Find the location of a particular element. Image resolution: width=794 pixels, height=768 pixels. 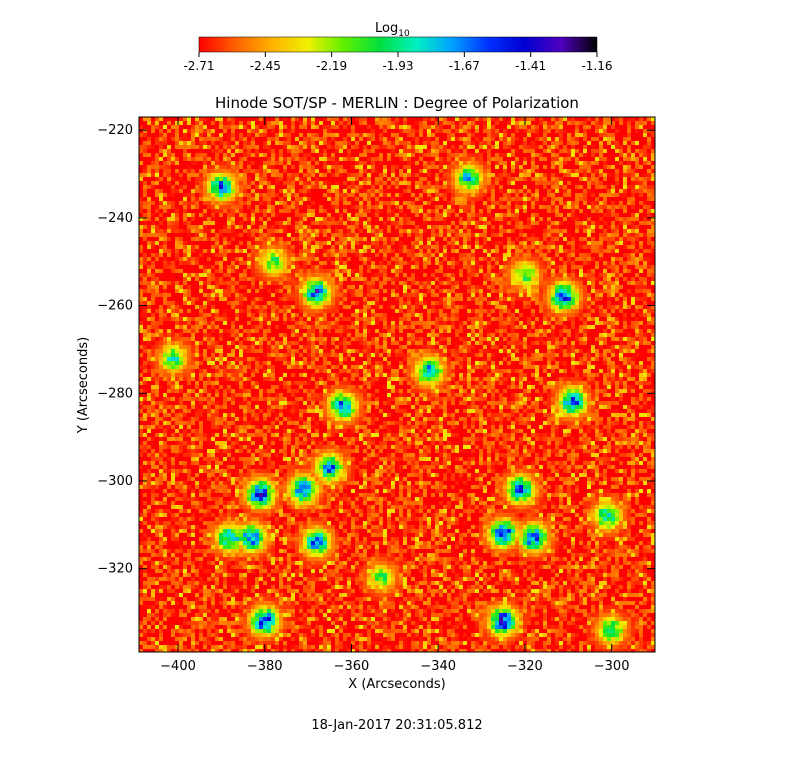

colorbar-ticks: -2.71 -2.45 -2.19 -1.93 -1.67 -1.41 -1.16 is located at coordinates (398, 62).